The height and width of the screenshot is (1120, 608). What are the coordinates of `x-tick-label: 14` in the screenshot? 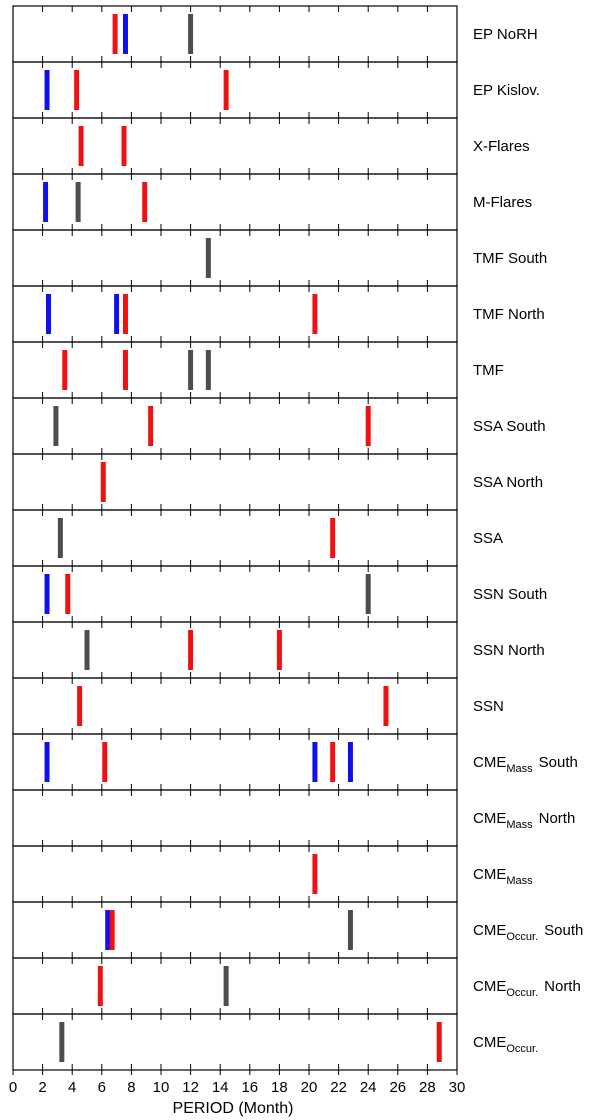 It's located at (220, 1087).